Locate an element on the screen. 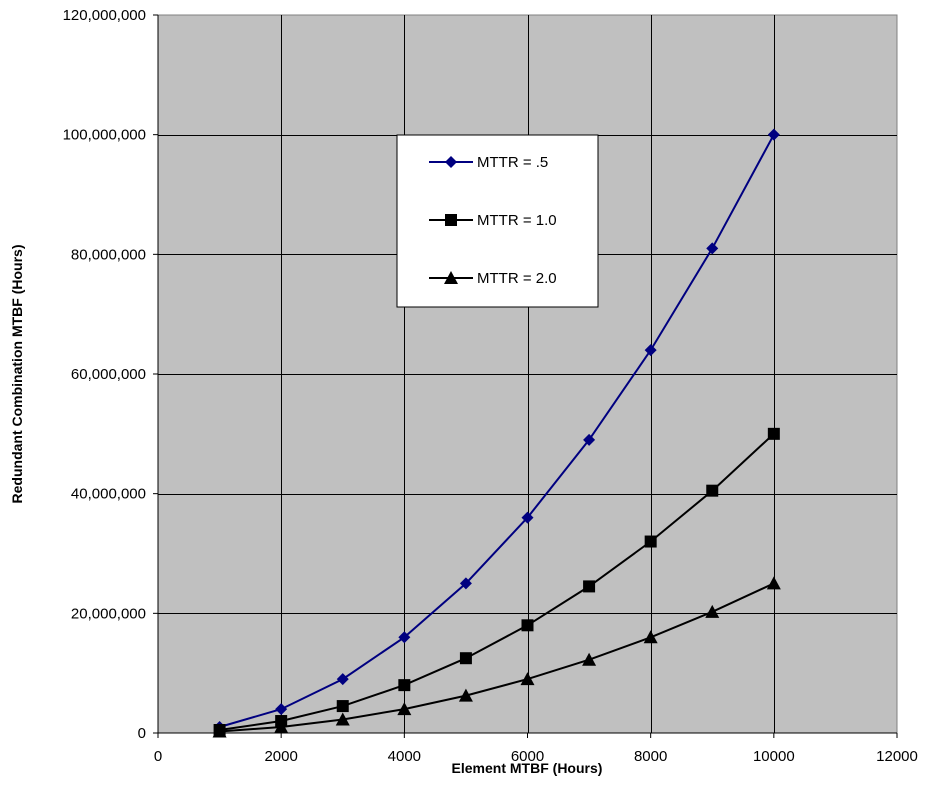  legend-item-3: MTTR = 2.0 is located at coordinates (493, 278).